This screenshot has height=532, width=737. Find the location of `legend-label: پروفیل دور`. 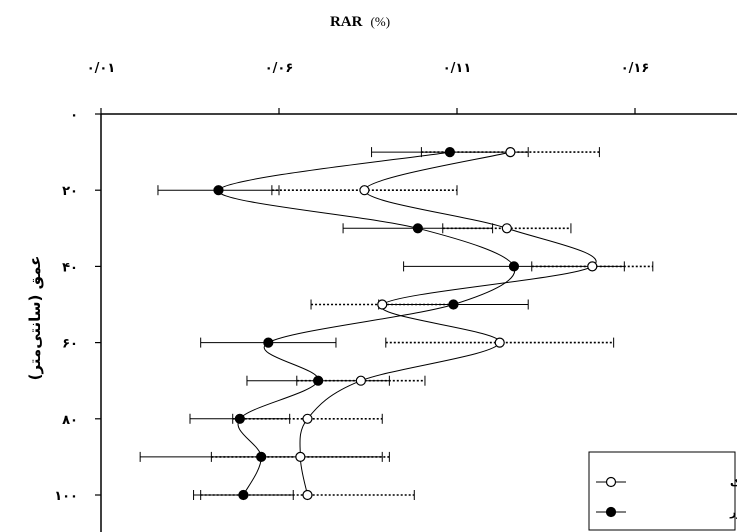

legend-label: پروفیل دور is located at coordinates (733, 512).